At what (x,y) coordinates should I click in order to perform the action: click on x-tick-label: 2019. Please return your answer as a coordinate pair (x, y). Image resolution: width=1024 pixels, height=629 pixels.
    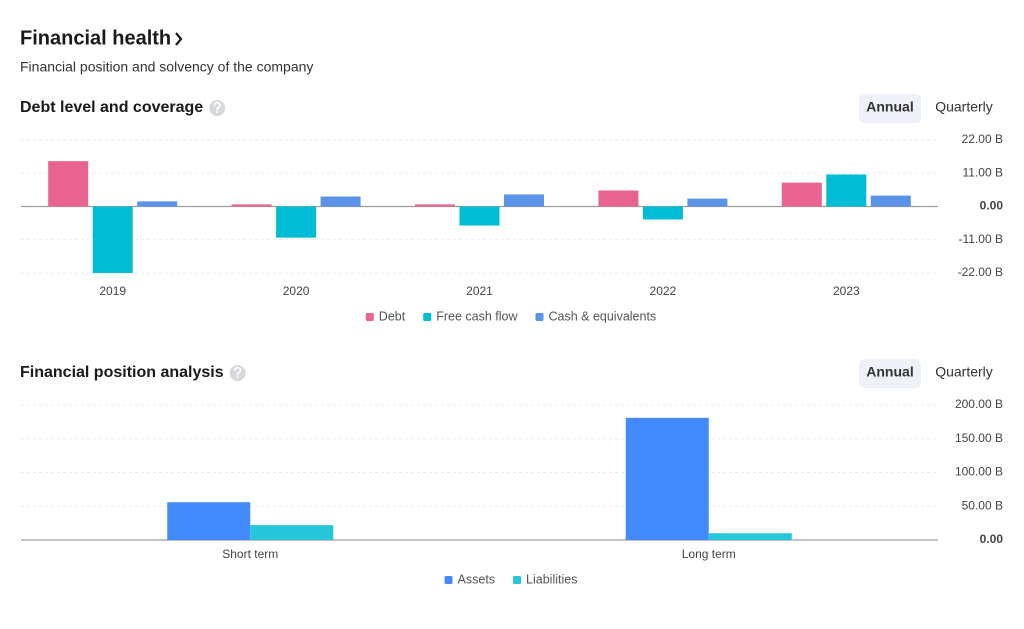
    Looking at the image, I should click on (112, 291).